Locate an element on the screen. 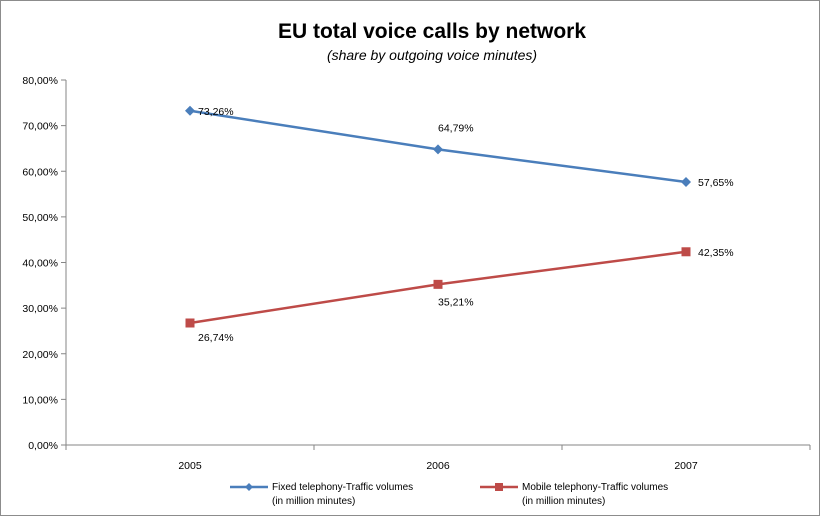  x-axis-ticks: 2005 2006 2007 is located at coordinates (438, 458).